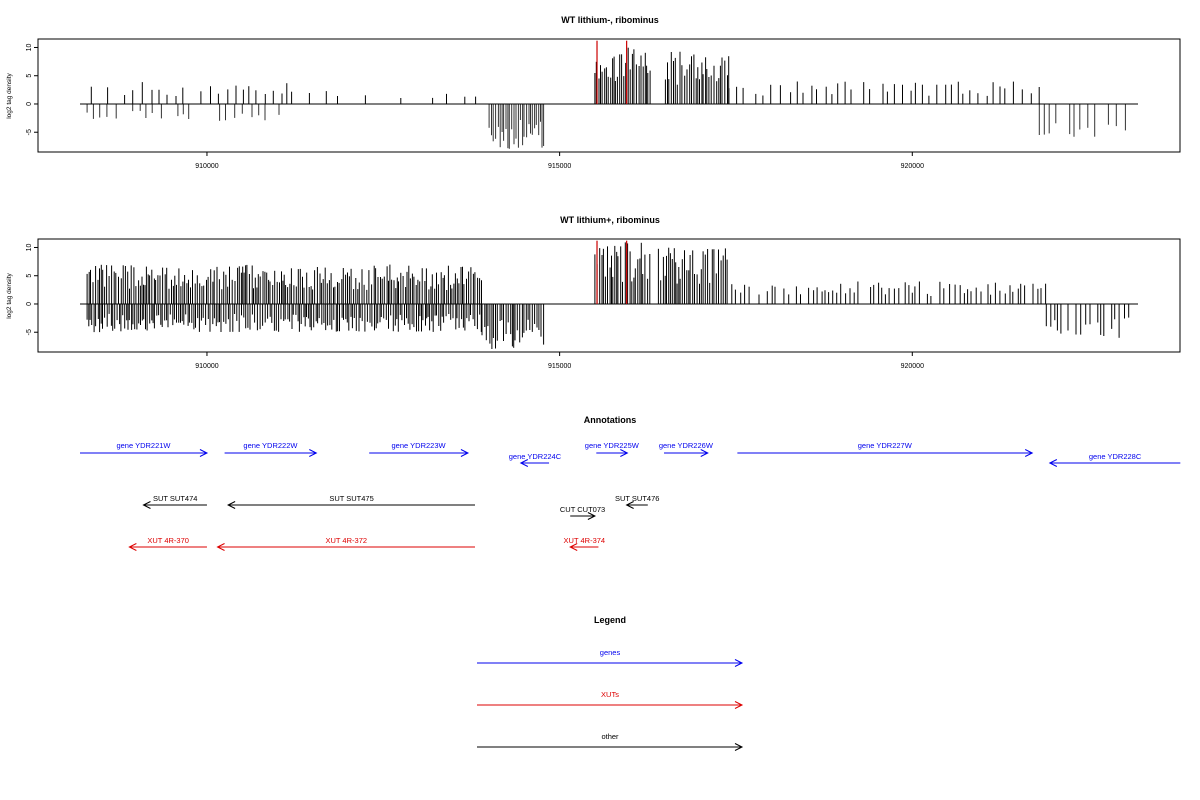  I want to click on annotation-label: SUT SUT474, so click(175, 498).